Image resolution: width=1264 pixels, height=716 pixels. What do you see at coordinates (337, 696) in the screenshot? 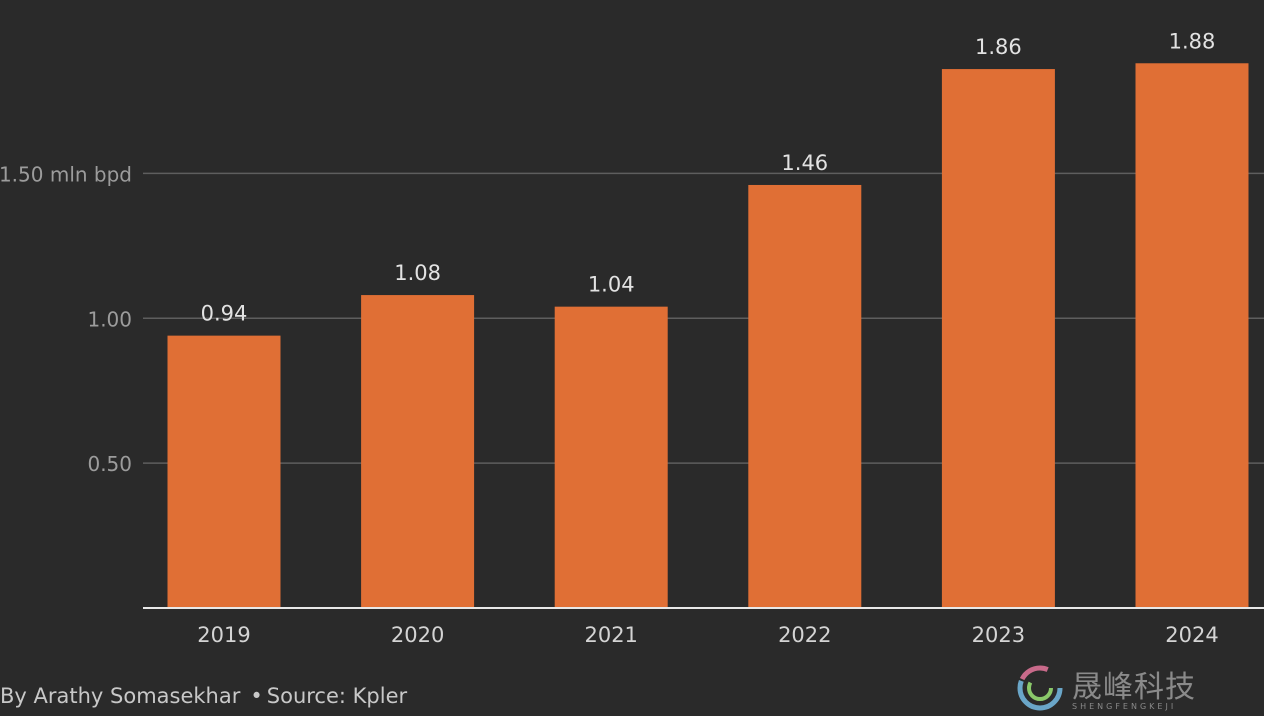
I see `source-note: Source: Kpler` at bounding box center [337, 696].